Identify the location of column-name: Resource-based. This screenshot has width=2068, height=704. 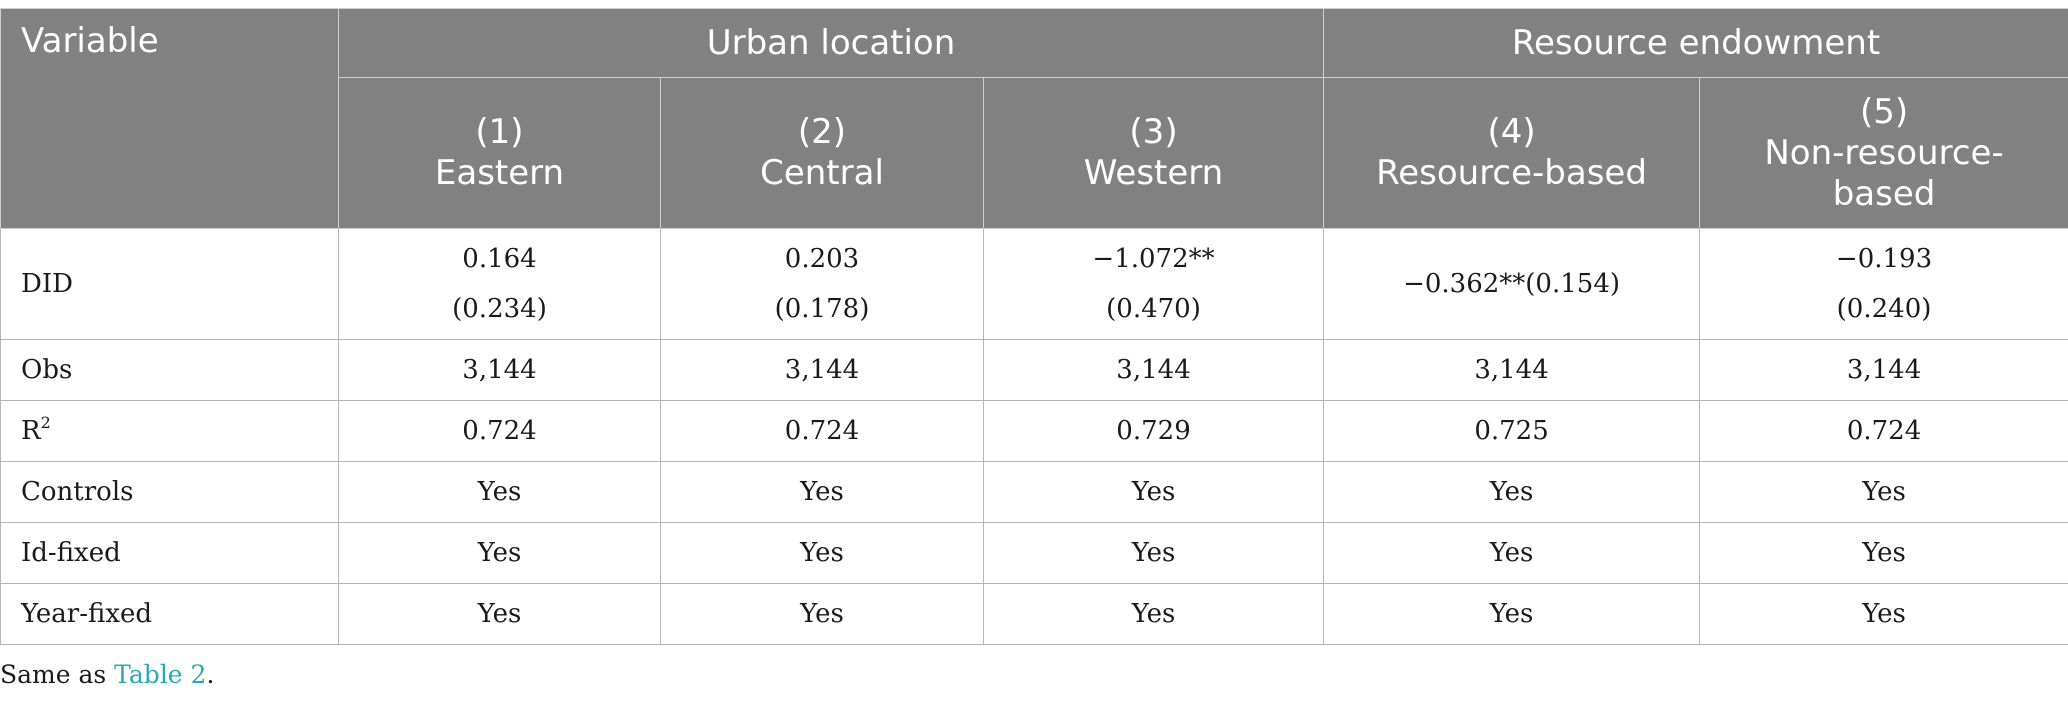
(1511, 173).